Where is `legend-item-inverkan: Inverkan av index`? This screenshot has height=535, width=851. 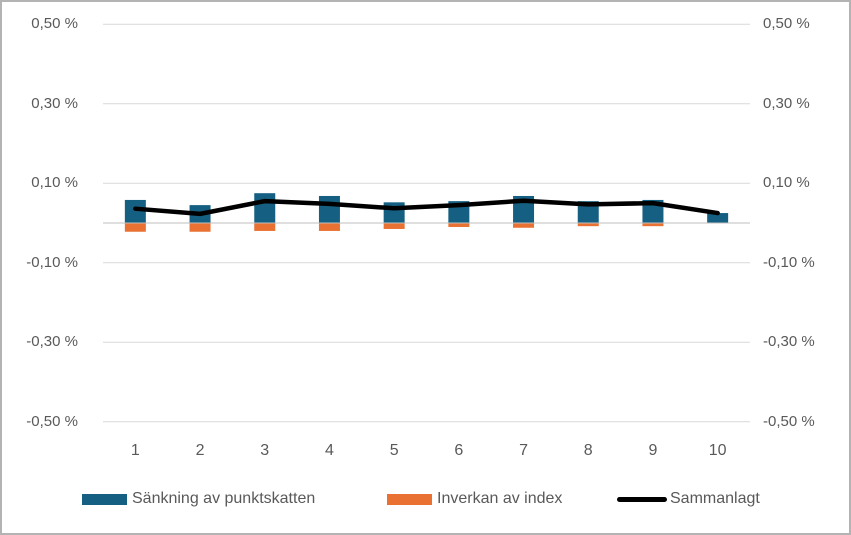
legend-item-inverkan: Inverkan av index is located at coordinates (474, 499).